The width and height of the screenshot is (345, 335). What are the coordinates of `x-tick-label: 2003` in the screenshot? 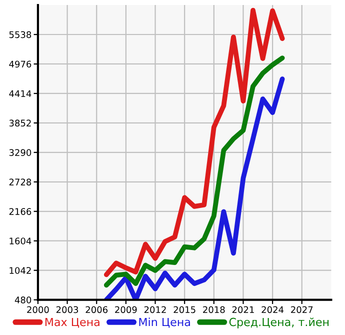 It's located at (67, 310).